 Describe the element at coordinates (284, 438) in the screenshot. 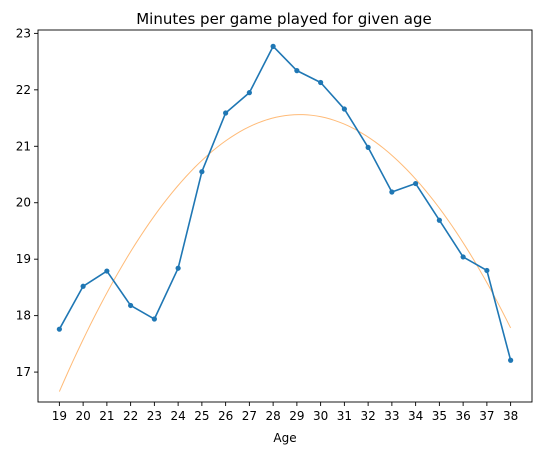

I see `x-axis-label: Age` at that location.